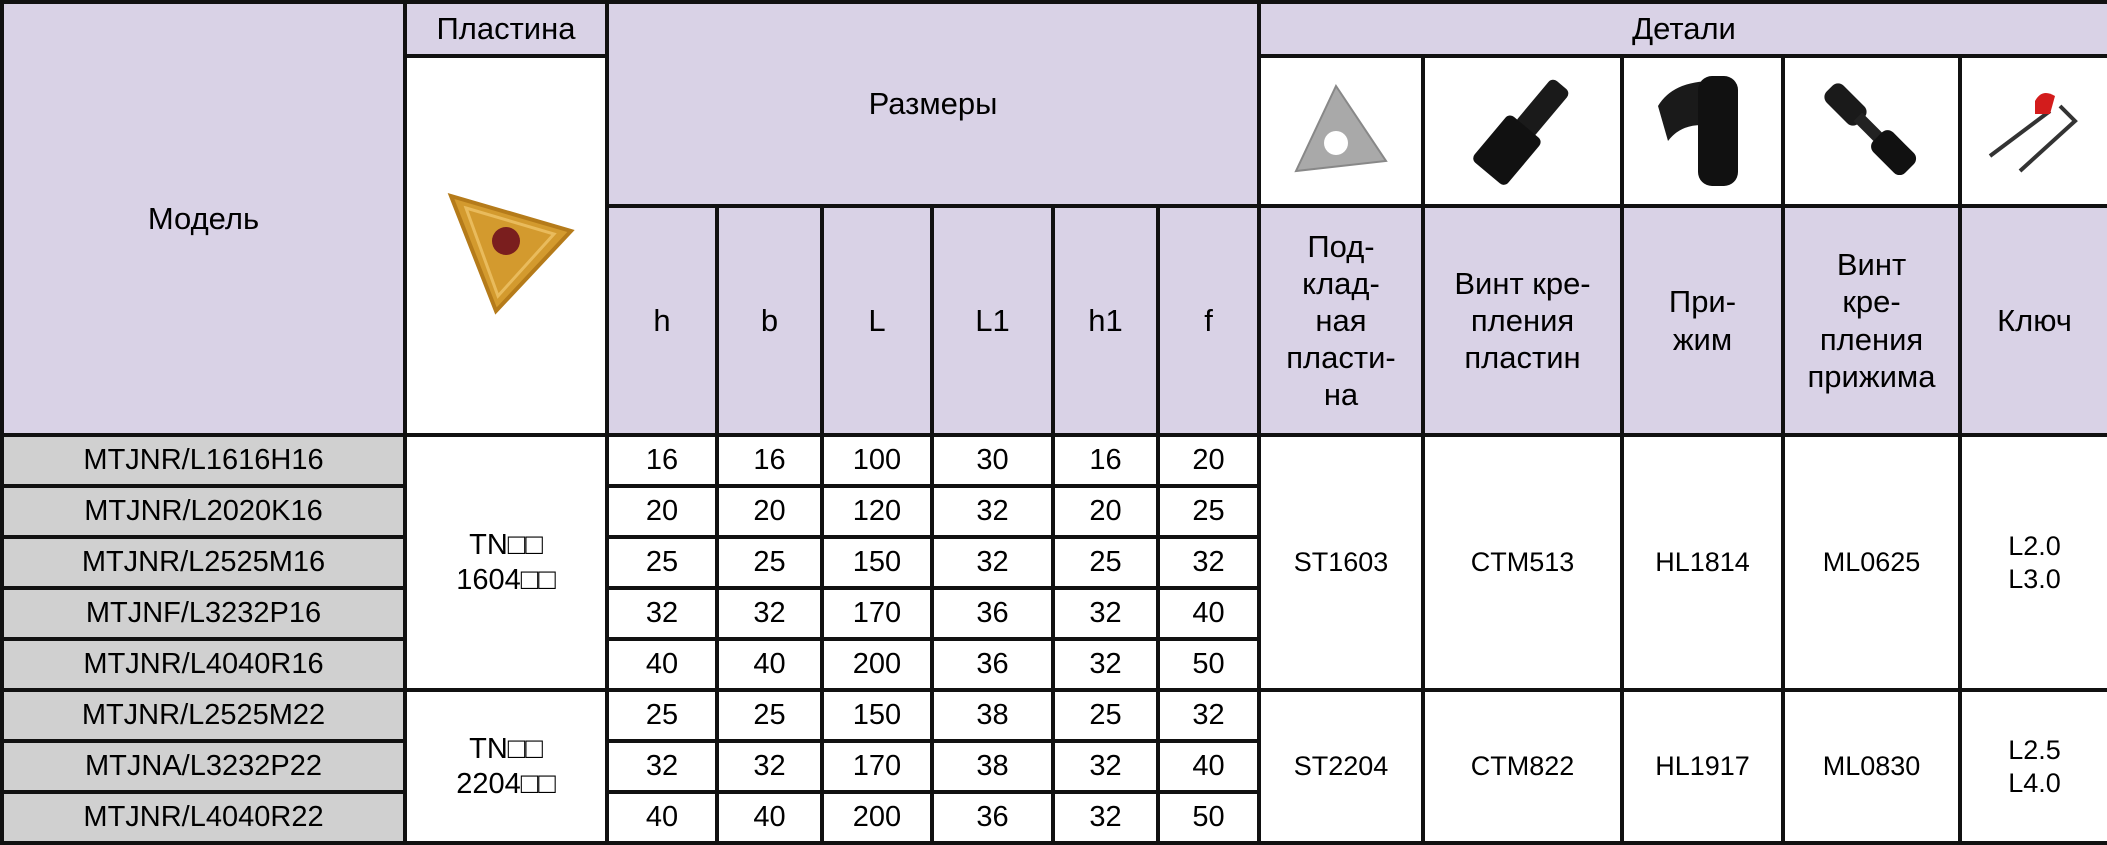 The height and width of the screenshot is (845, 2107). Describe the element at coordinates (203, 664) in the screenshot. I see `model-cell: MTJNR/L4040R16` at that location.